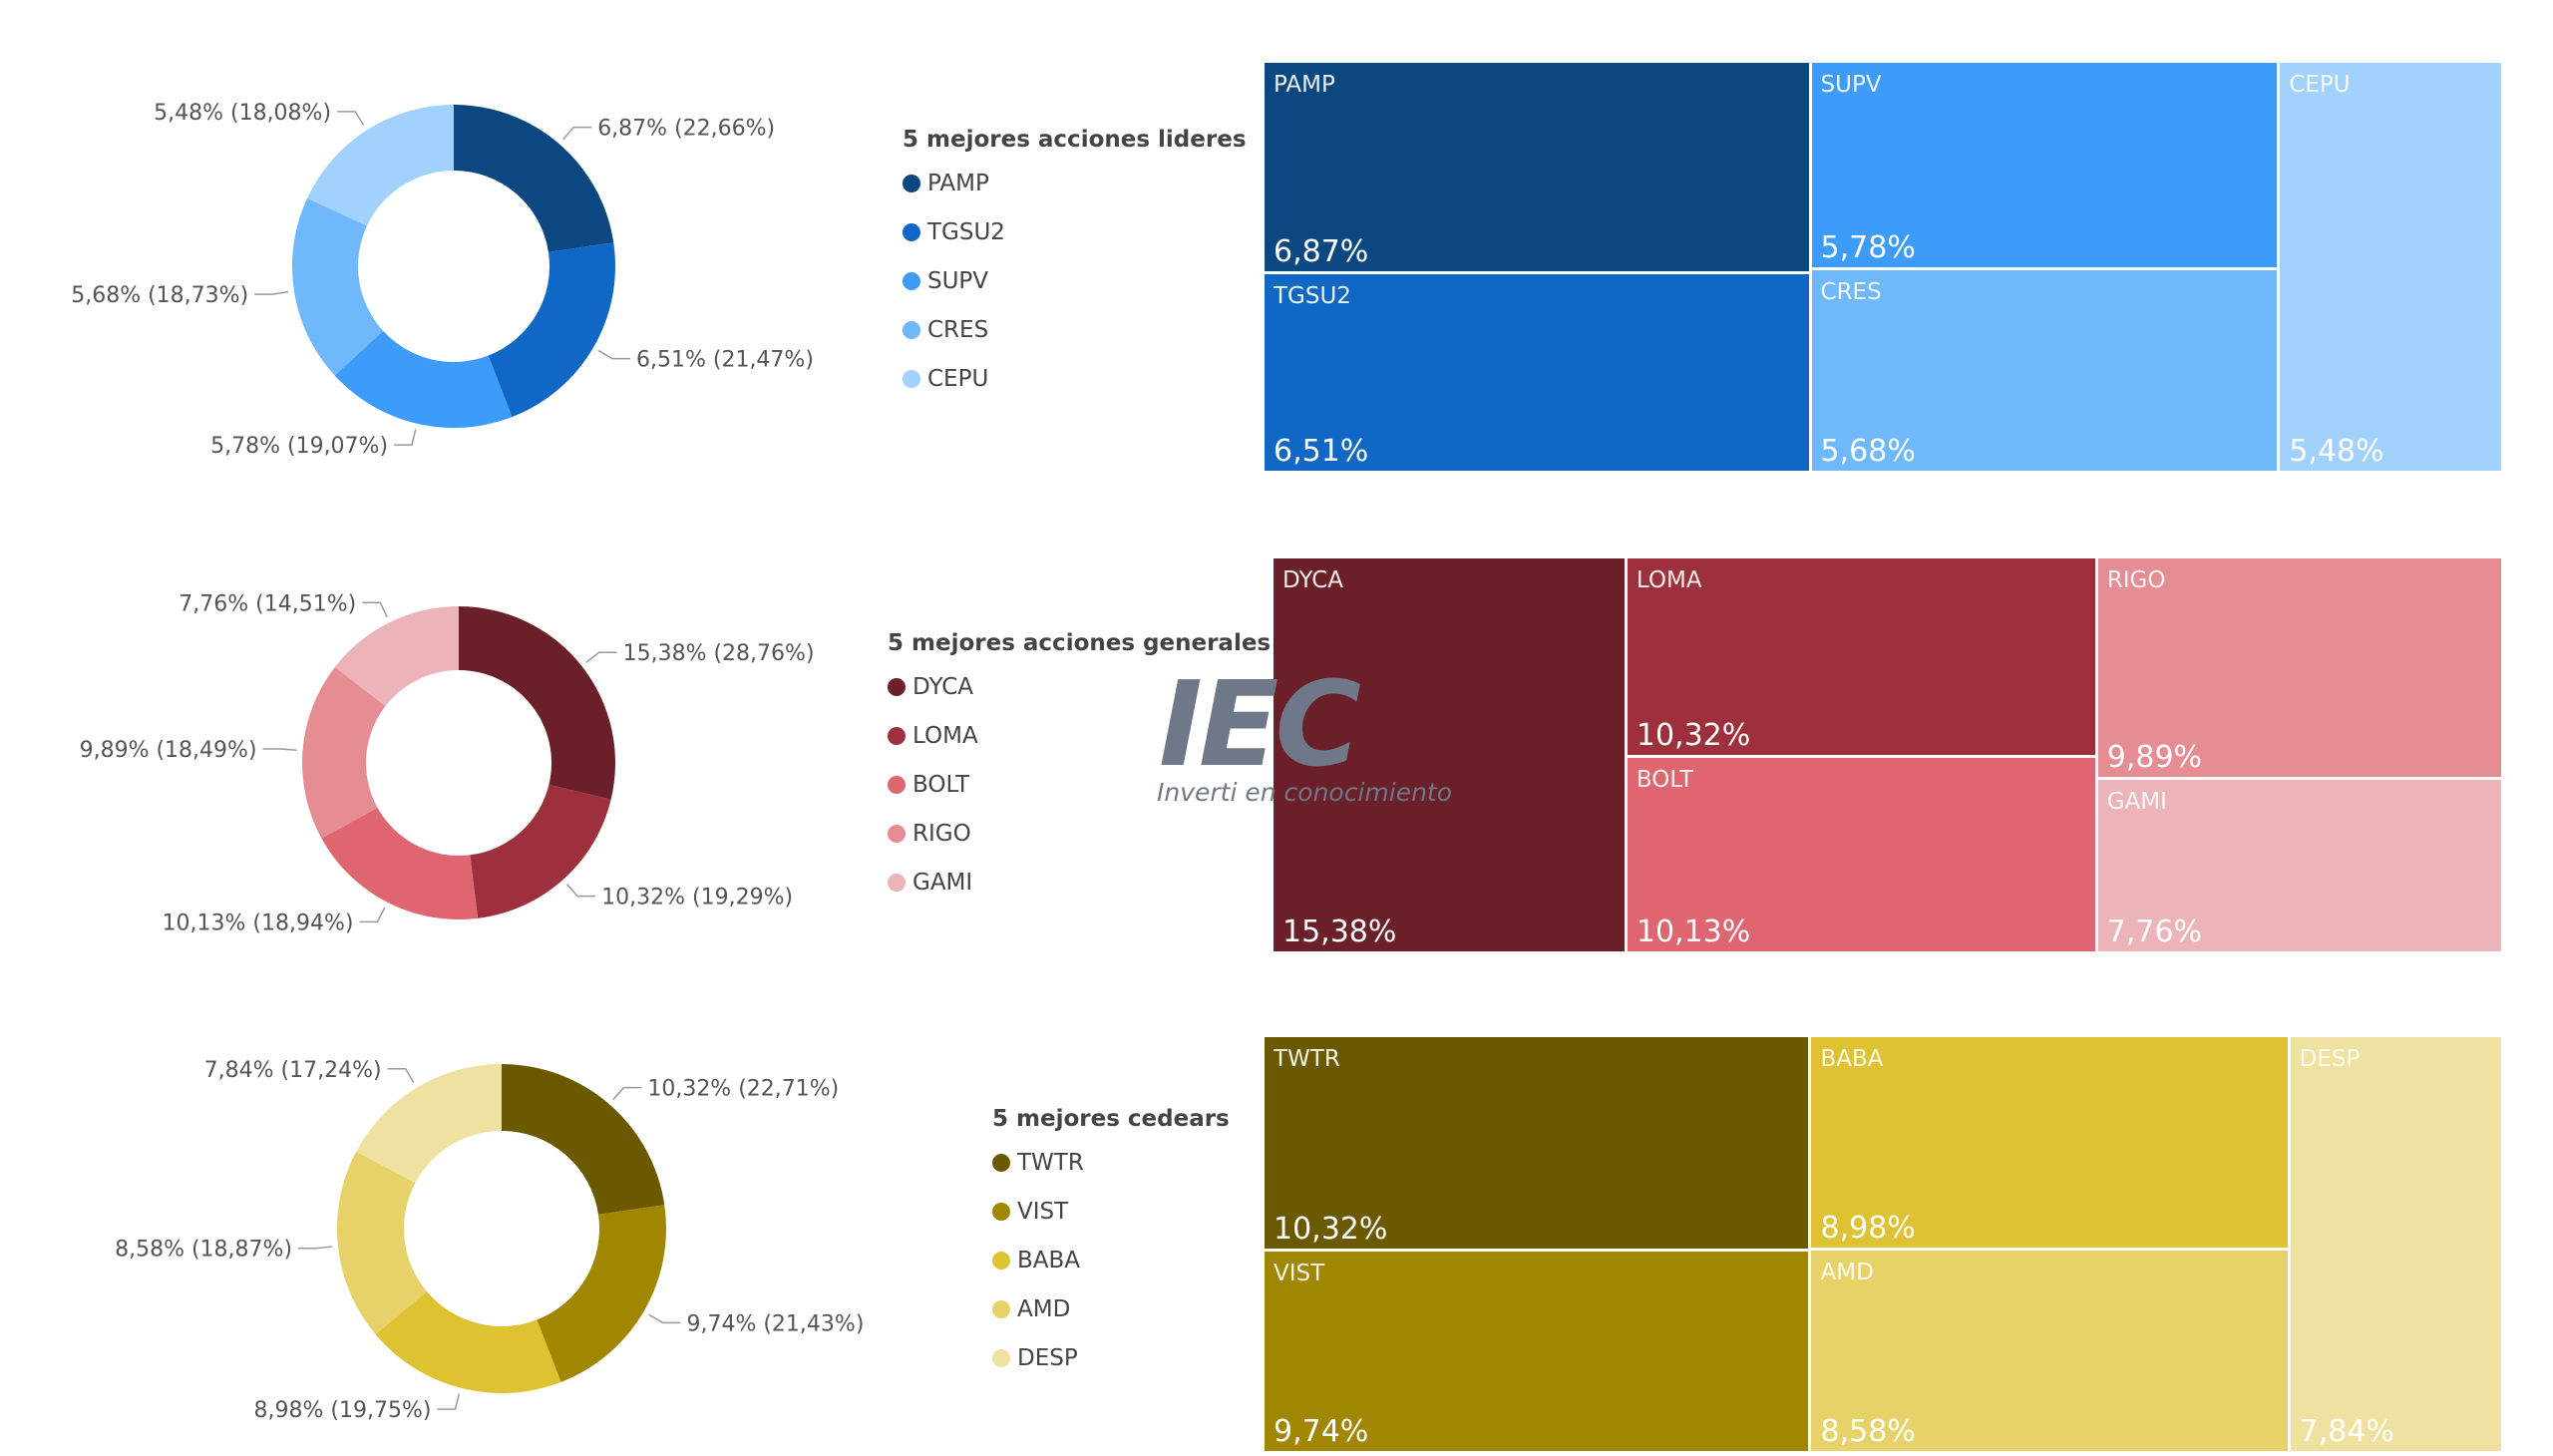  What do you see at coordinates (1043, 1211) in the screenshot?
I see `legend-label: VIST` at bounding box center [1043, 1211].